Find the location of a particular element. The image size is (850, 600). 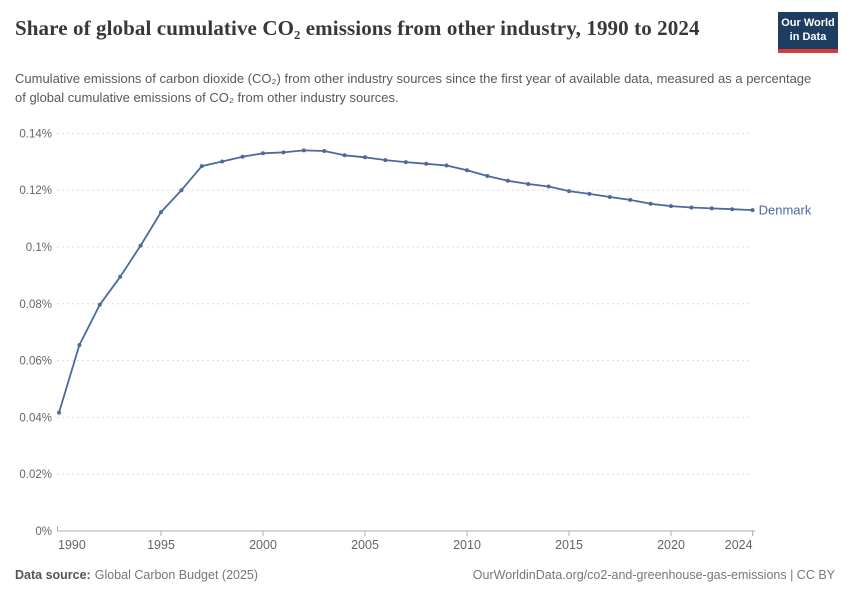

x-tick-label: 1990 is located at coordinates (72, 545).